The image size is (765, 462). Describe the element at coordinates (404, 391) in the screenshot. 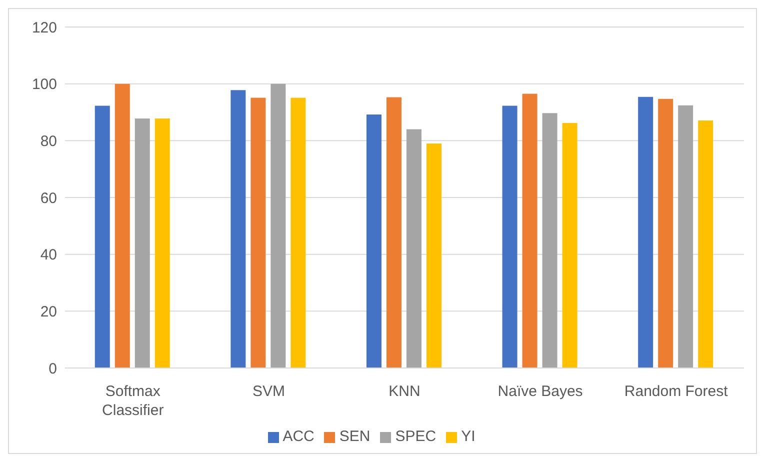

I see `x-tick-label: KNN` at that location.